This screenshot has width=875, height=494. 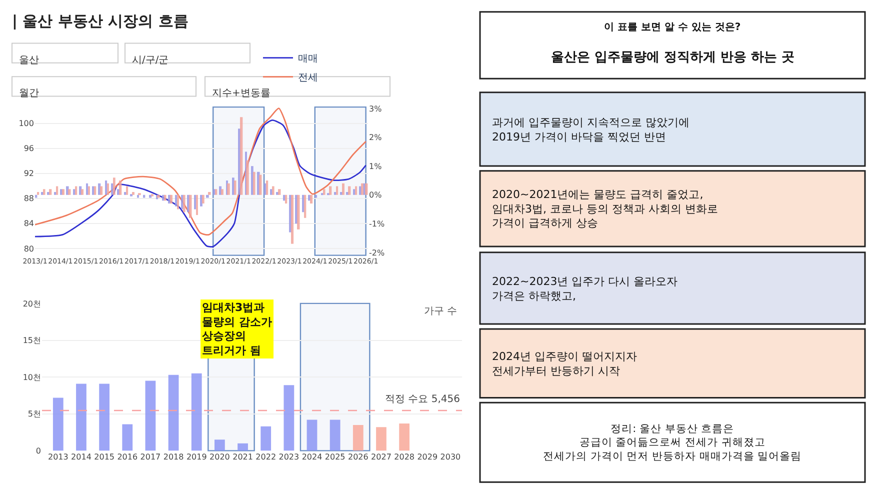 I want to click on text: 2024년 입주량이 떨어지지자 전세가부터 반등하기 시작, so click(x=564, y=364).